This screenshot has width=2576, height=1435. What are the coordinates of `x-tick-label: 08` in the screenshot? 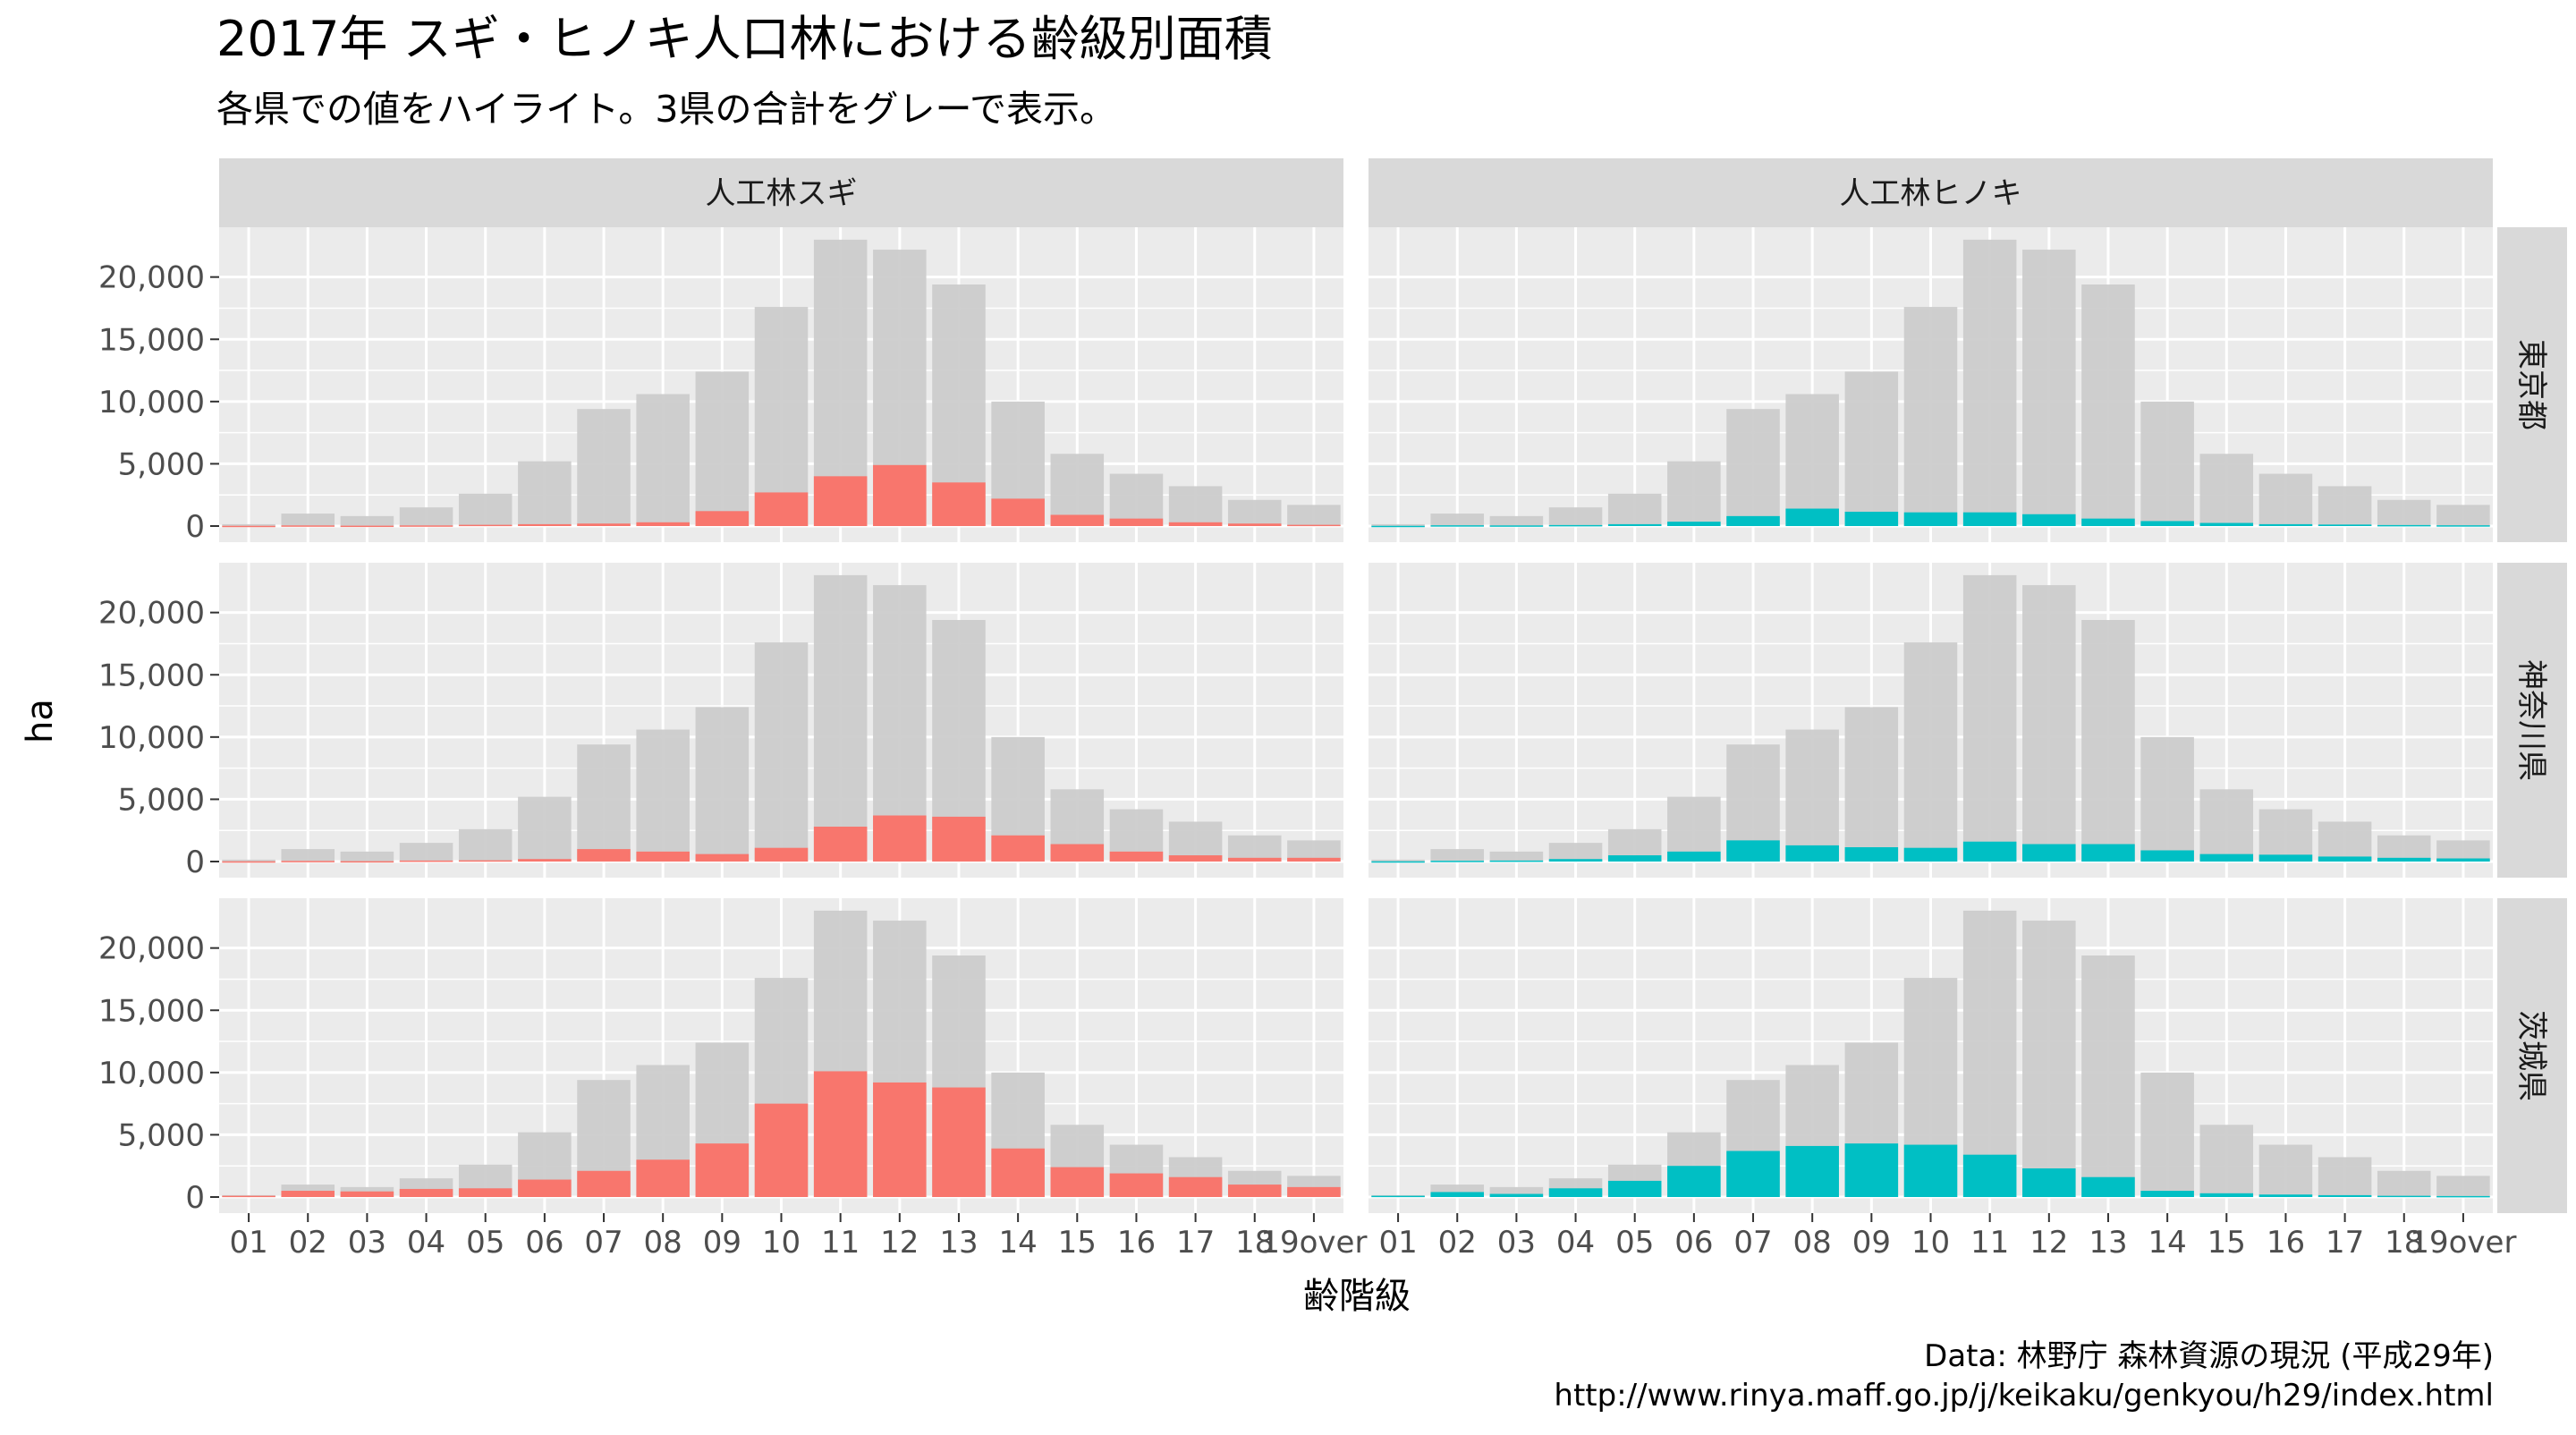 It's located at (663, 1243).